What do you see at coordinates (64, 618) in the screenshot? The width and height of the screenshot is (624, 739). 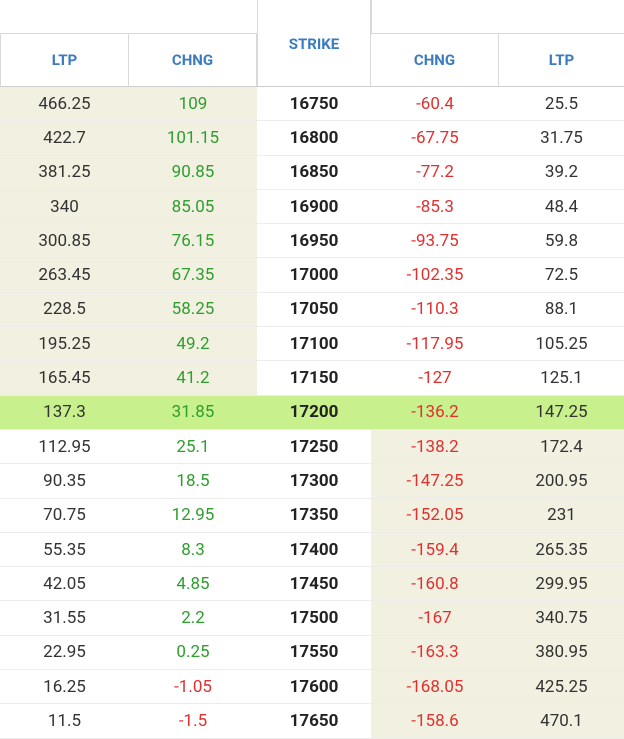 I see `c-ltp-cell: 31.55` at bounding box center [64, 618].